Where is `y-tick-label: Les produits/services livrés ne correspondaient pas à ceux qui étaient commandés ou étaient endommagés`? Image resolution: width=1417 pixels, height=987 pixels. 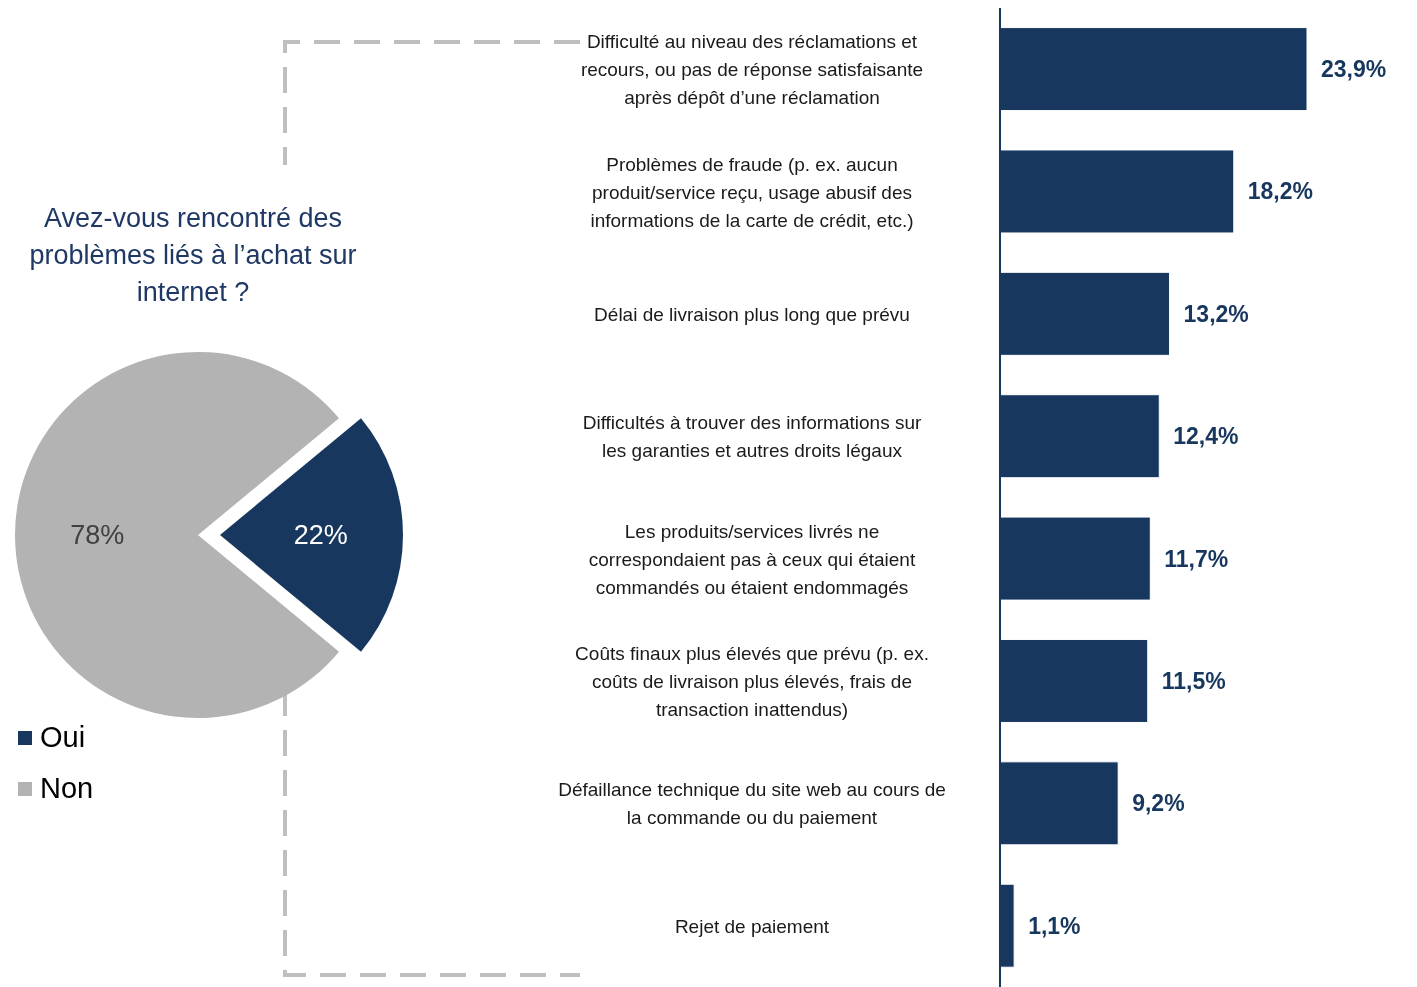 y-tick-label: Les produits/services livrés ne correspondaient pas à ceux qui étaient commandés ou étaient endommagés is located at coordinates (752, 559).